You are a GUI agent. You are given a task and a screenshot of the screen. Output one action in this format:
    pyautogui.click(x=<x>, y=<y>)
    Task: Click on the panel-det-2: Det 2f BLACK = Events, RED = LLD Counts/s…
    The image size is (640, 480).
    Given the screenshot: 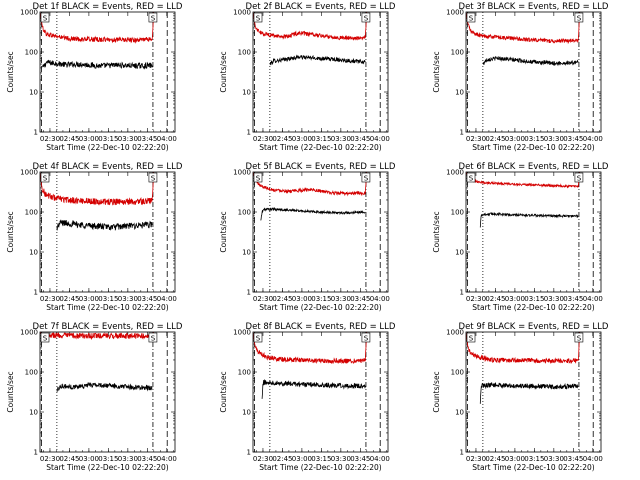 What is the action you would take?
    pyautogui.click(x=307, y=77)
    